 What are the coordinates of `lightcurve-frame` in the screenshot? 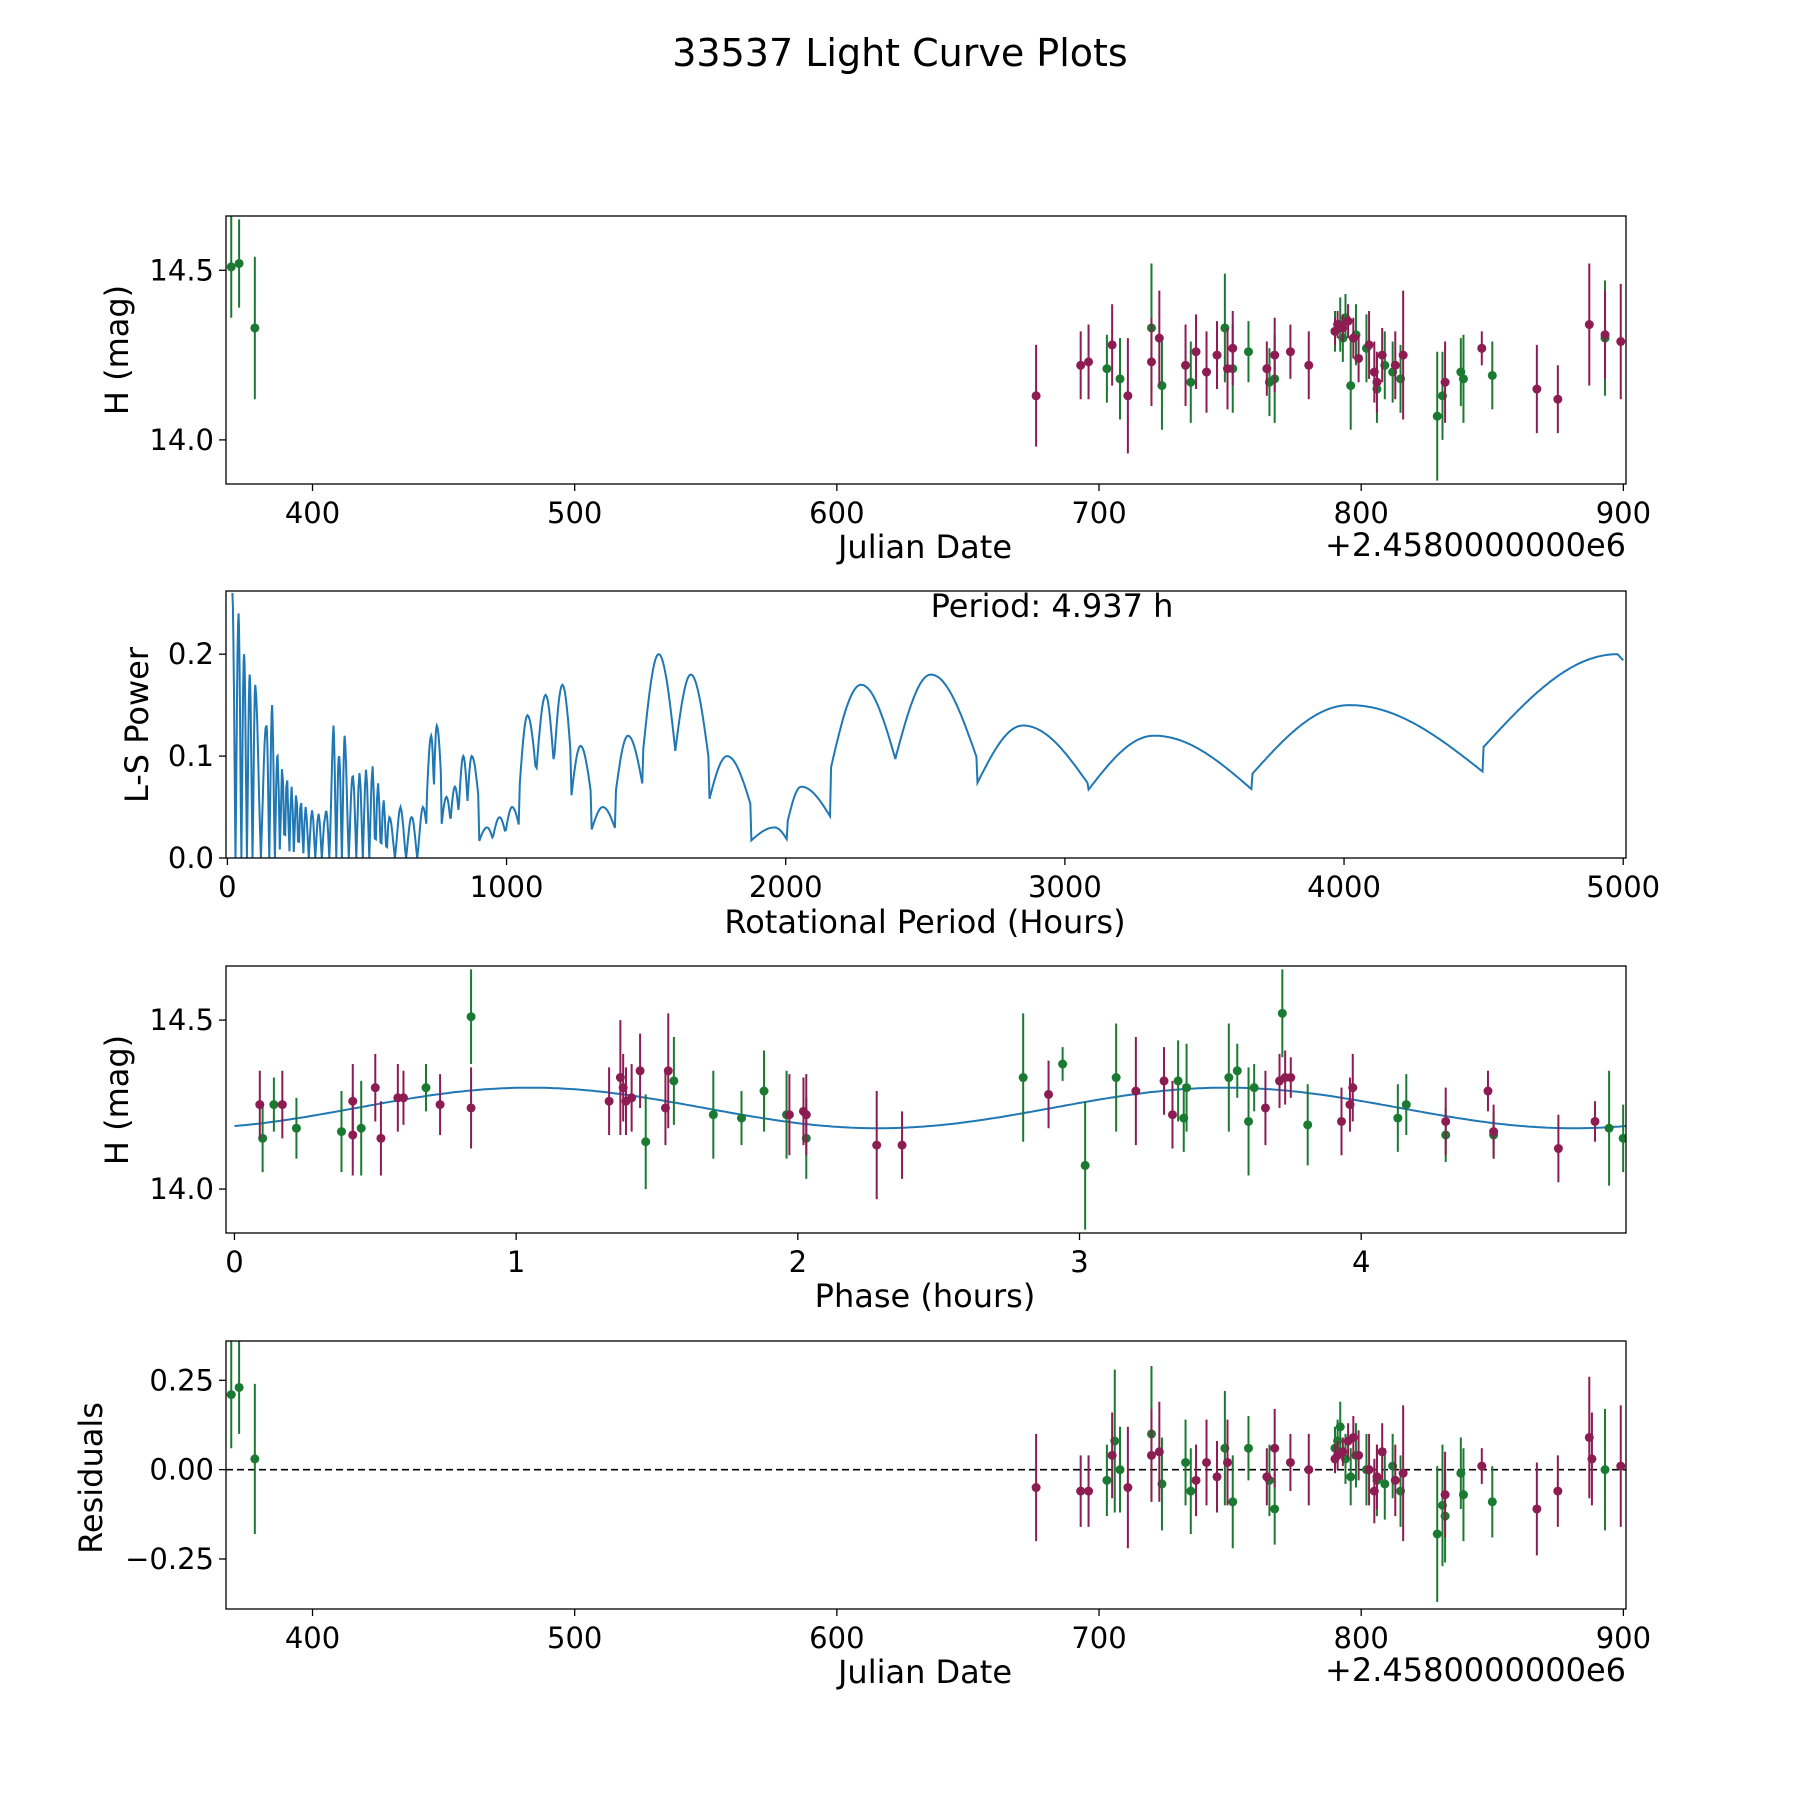 It's located at (926, 350).